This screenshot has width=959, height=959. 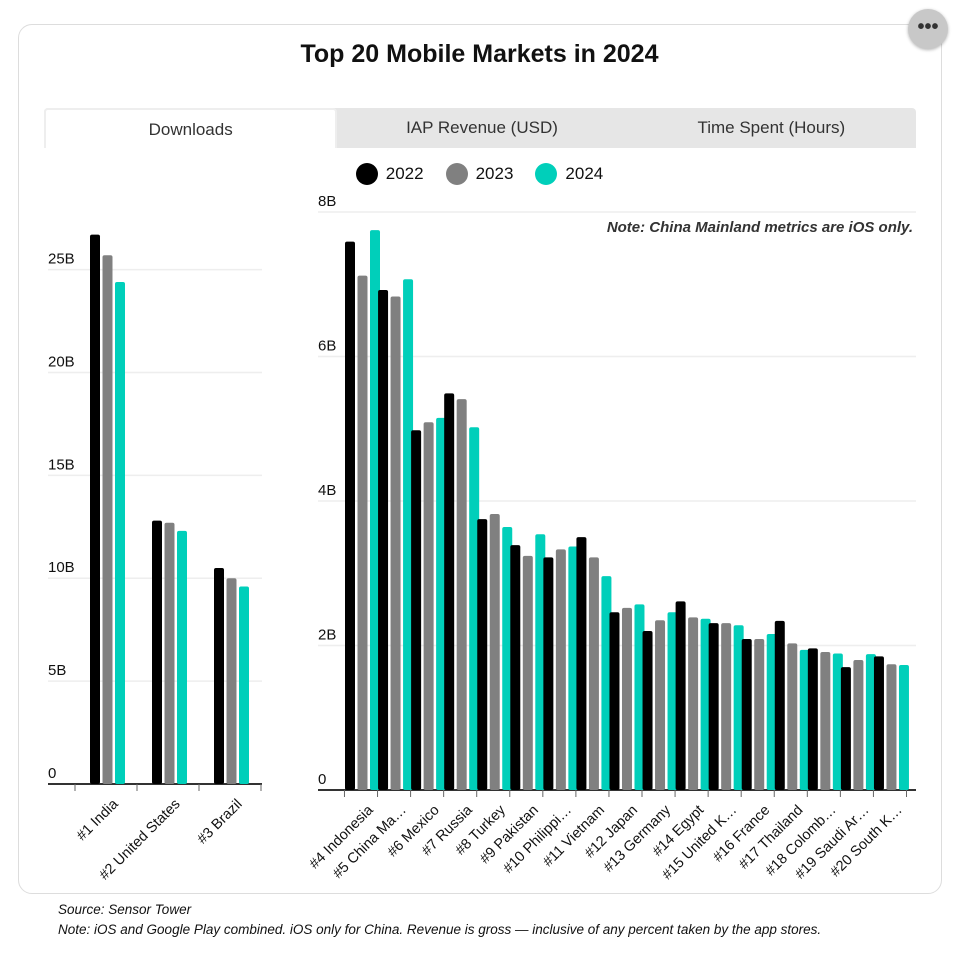 I want to click on more-options-button: •••, so click(x=928, y=29).